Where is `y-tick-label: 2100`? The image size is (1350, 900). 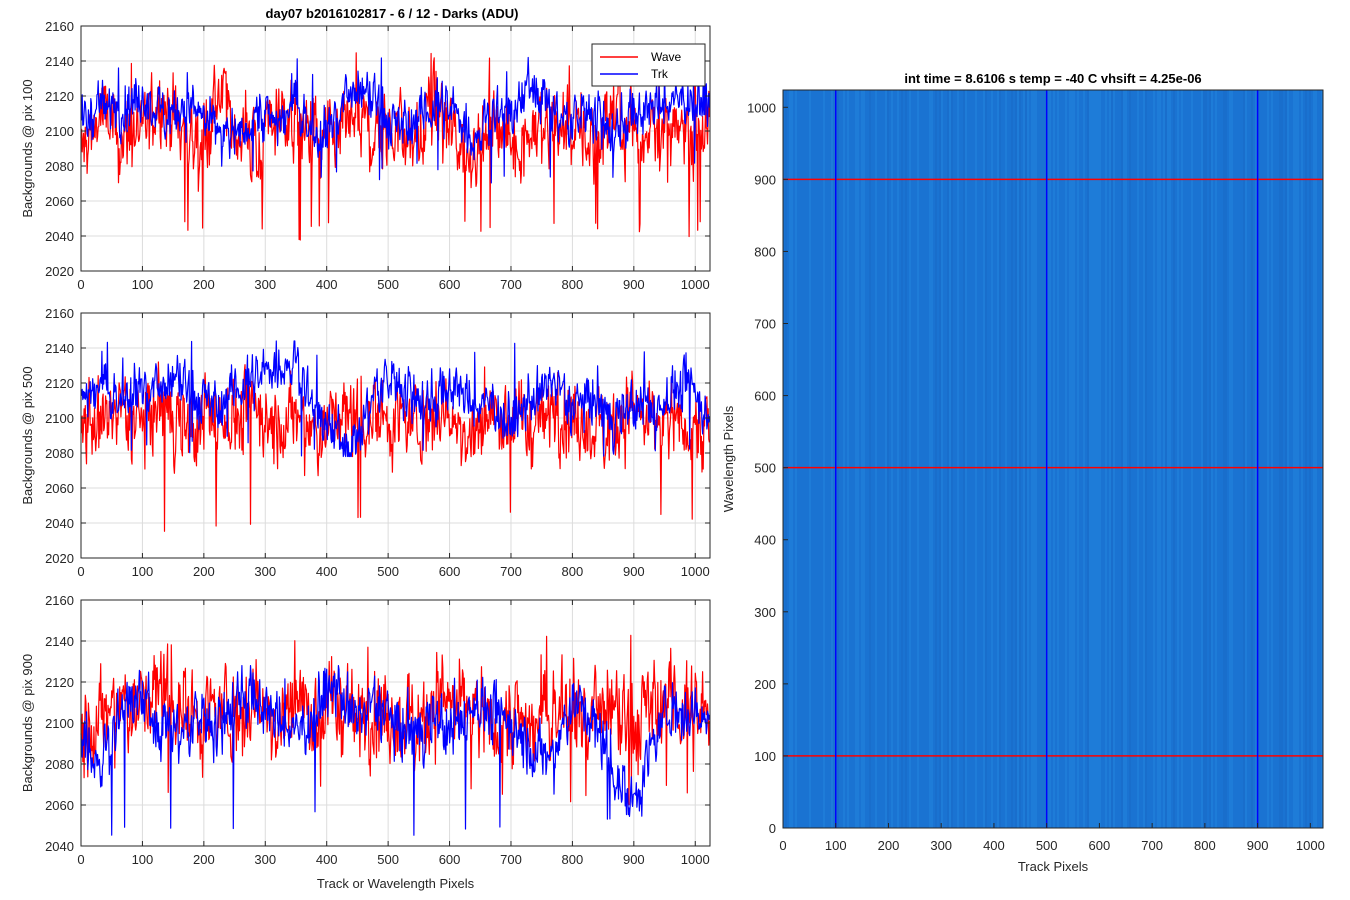
y-tick-label: 2100 is located at coordinates (59, 131).